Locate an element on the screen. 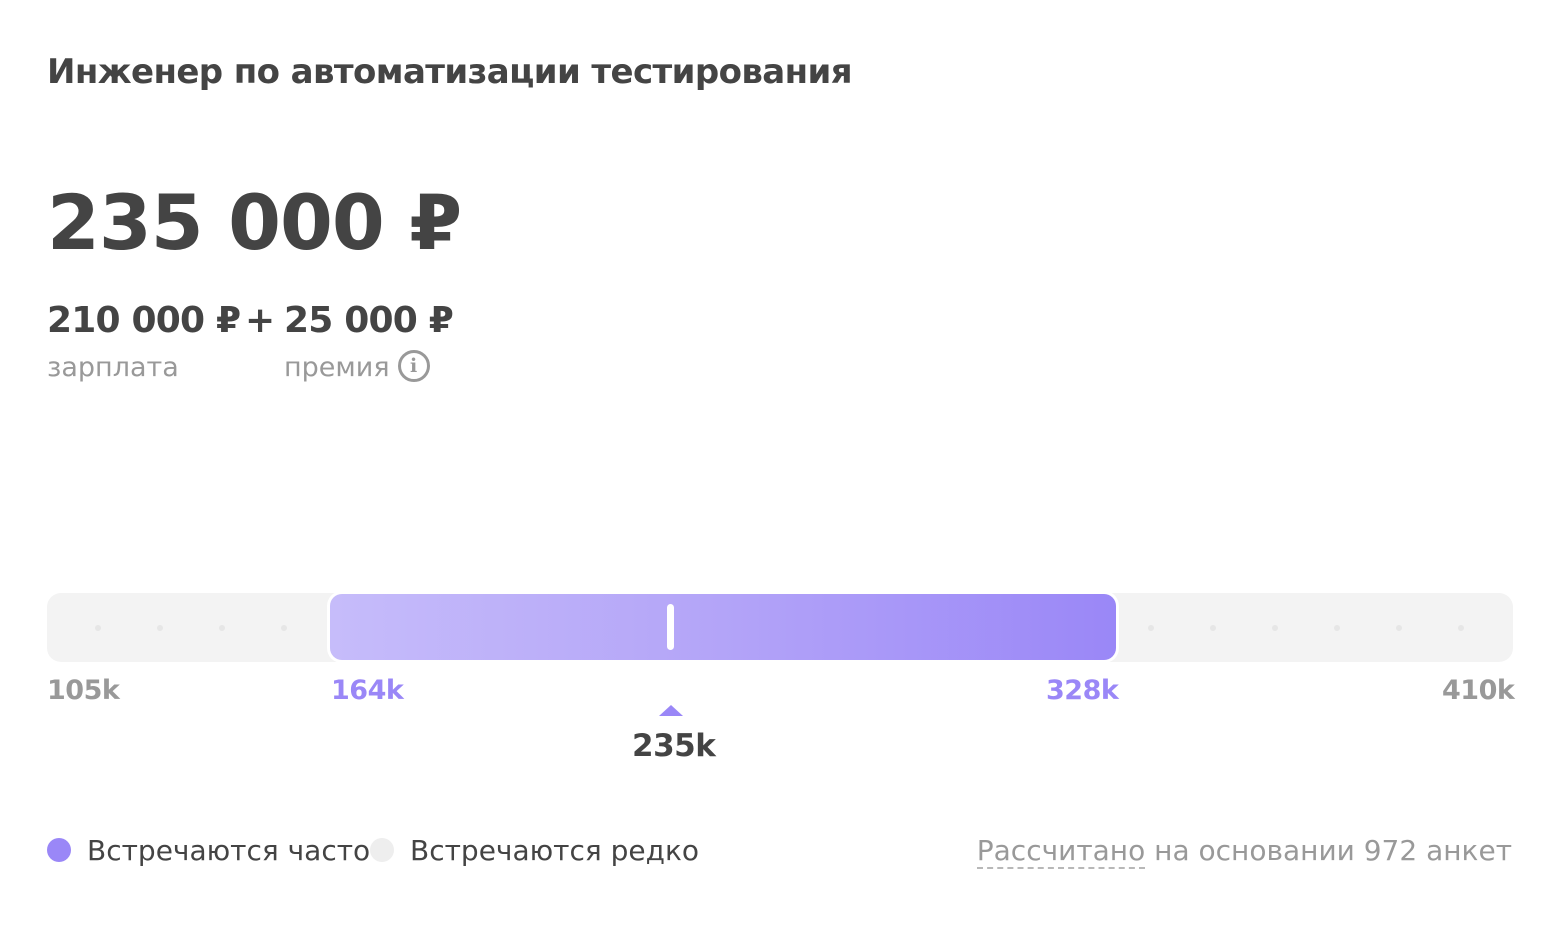 This screenshot has width=1560, height=938. base-salary-label: зарплата is located at coordinates (113, 367).